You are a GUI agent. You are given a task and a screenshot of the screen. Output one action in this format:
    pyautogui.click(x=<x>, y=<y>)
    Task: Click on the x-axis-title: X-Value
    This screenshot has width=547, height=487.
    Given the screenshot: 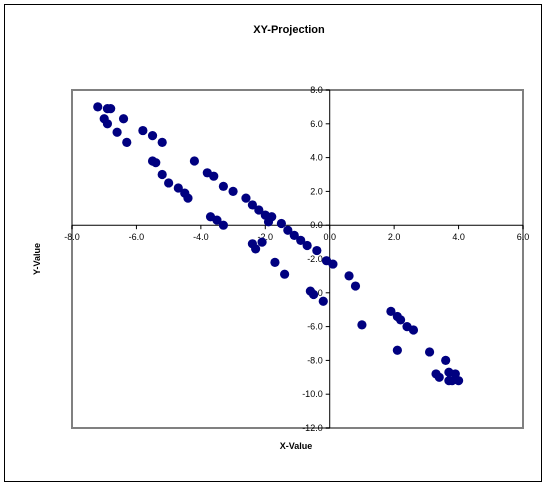 What is the action you would take?
    pyautogui.click(x=296, y=446)
    